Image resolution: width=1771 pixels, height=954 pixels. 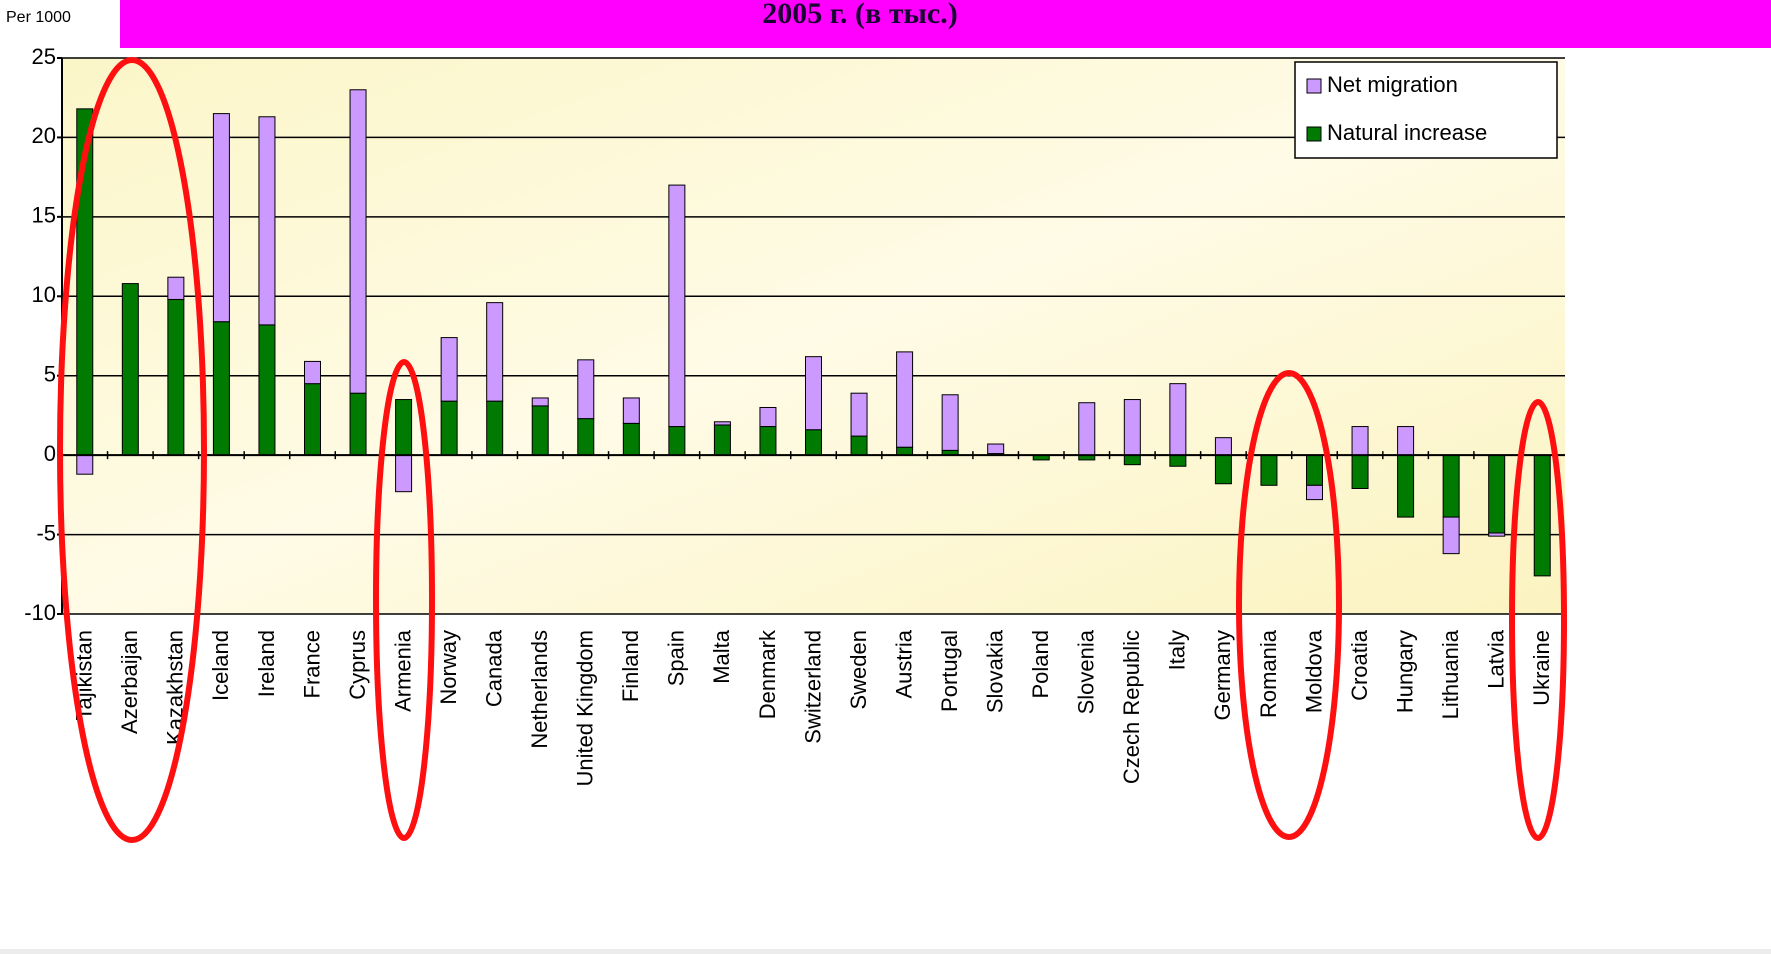 What do you see at coordinates (767, 674) in the screenshot?
I see `x-tick-label: Denmark` at bounding box center [767, 674].